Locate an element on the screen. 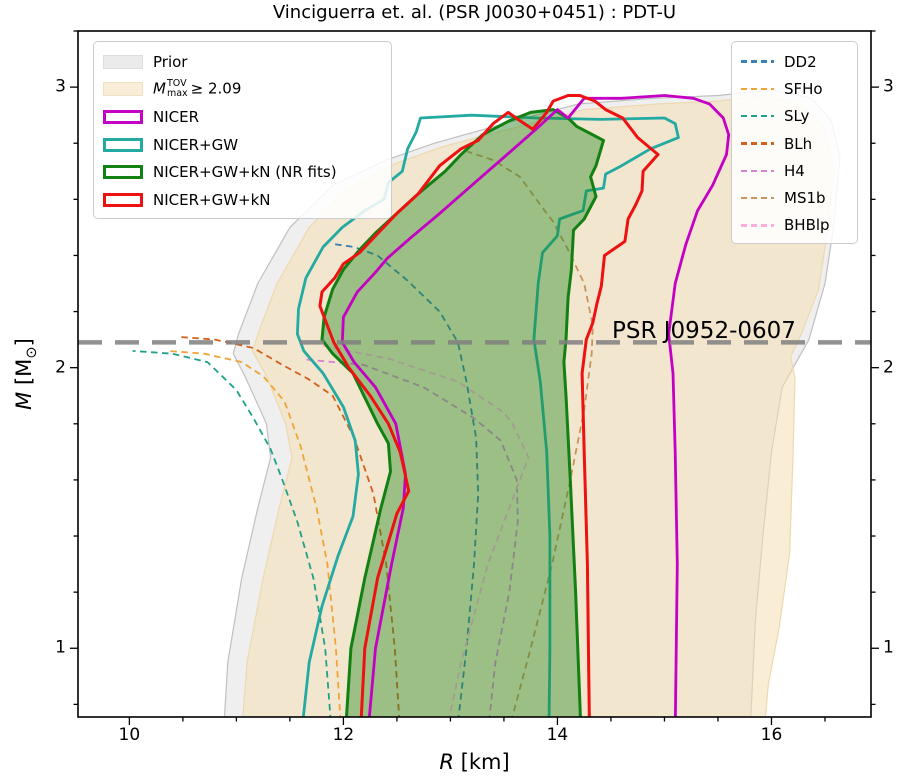 This screenshot has width=899, height=784. psr-j0952-annotation: PSR J0952-0607 is located at coordinates (704, 331).